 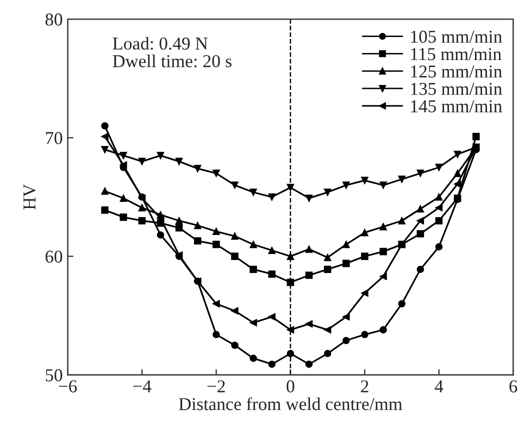 I want to click on y-tick-label: 80, so click(x=54, y=19).